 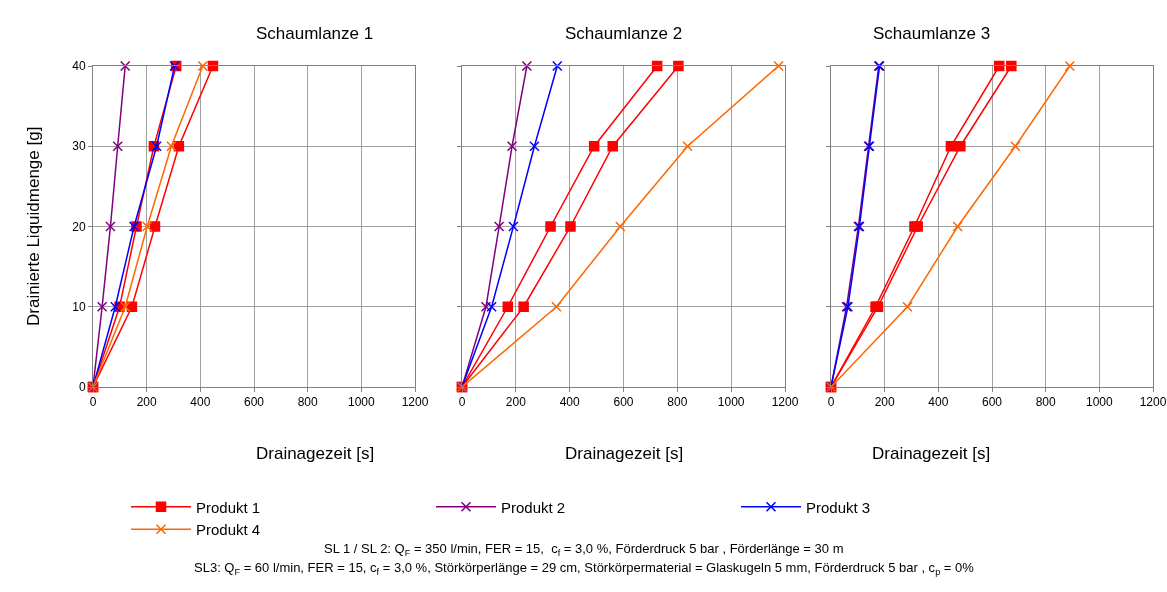 I want to click on y-tick-label: 40, so click(x=79, y=66).